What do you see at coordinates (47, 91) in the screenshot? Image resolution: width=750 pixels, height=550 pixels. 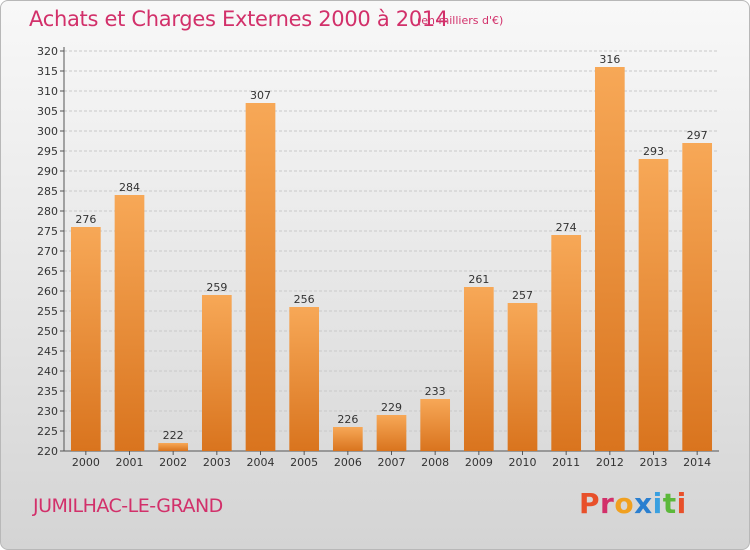 I see `y-tick-label: 310` at bounding box center [47, 91].